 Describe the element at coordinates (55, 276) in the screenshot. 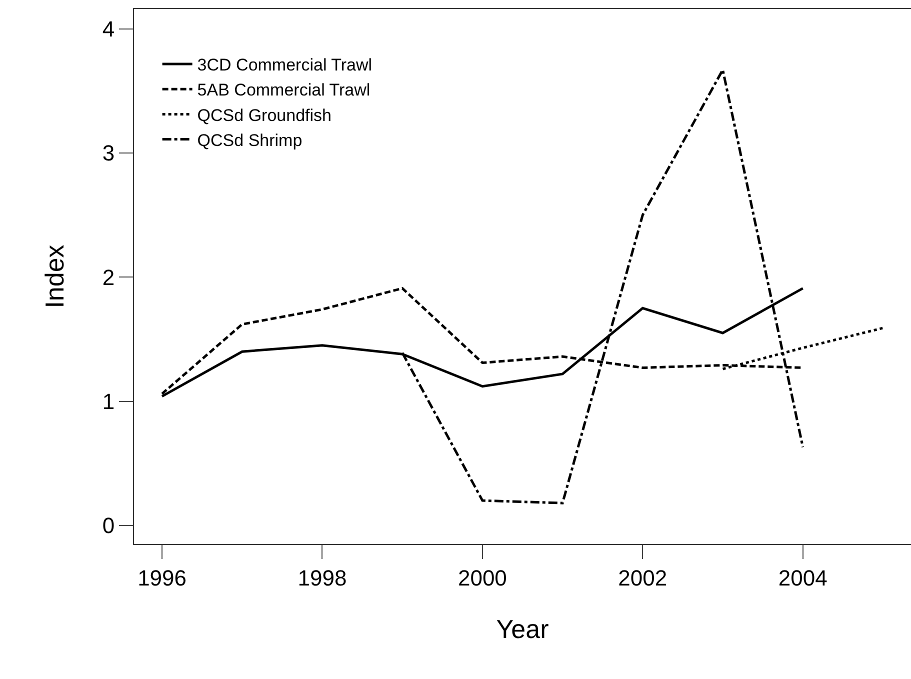

I see `y-axis-title: Index` at that location.